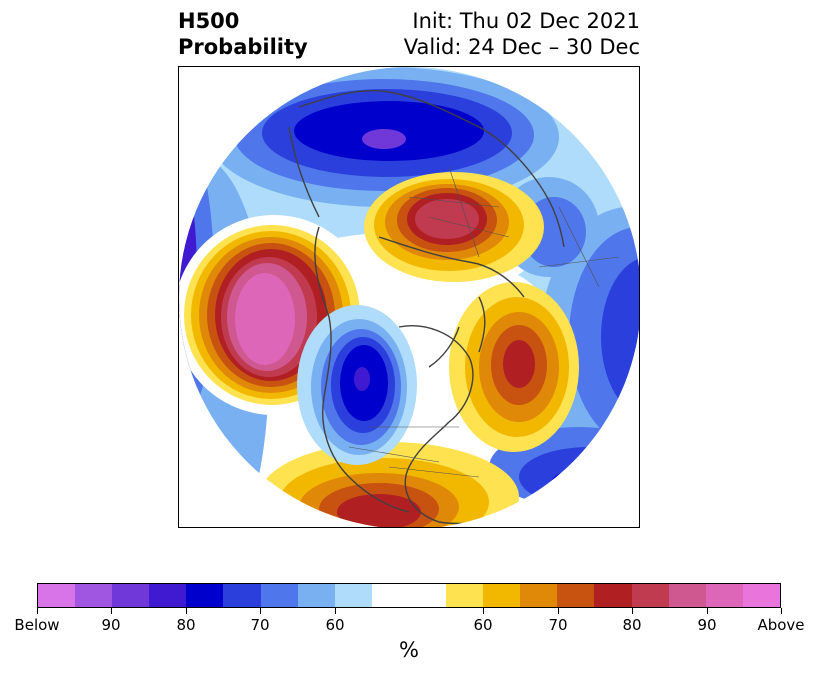 Image resolution: width=819 pixels, height=676 pixels. Describe the element at coordinates (243, 47) in the screenshot. I see `title-field: Probability` at that location.